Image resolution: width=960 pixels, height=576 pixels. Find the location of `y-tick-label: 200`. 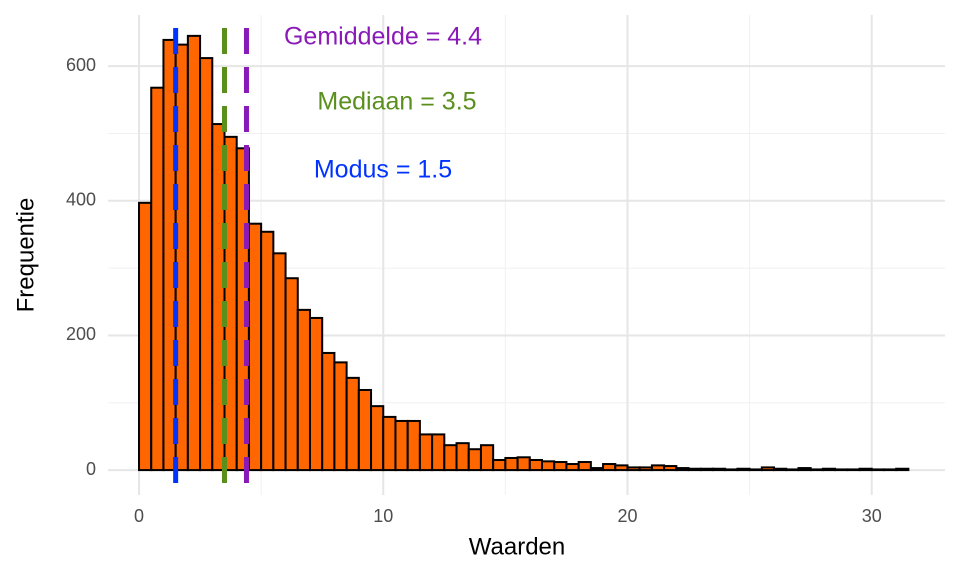

y-tick-label: 200 is located at coordinates (81, 334).